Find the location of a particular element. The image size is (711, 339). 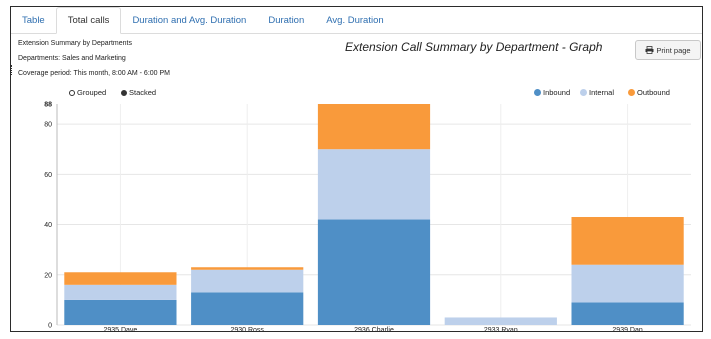

x-tick-label: 2936 Charlie is located at coordinates (374, 329).